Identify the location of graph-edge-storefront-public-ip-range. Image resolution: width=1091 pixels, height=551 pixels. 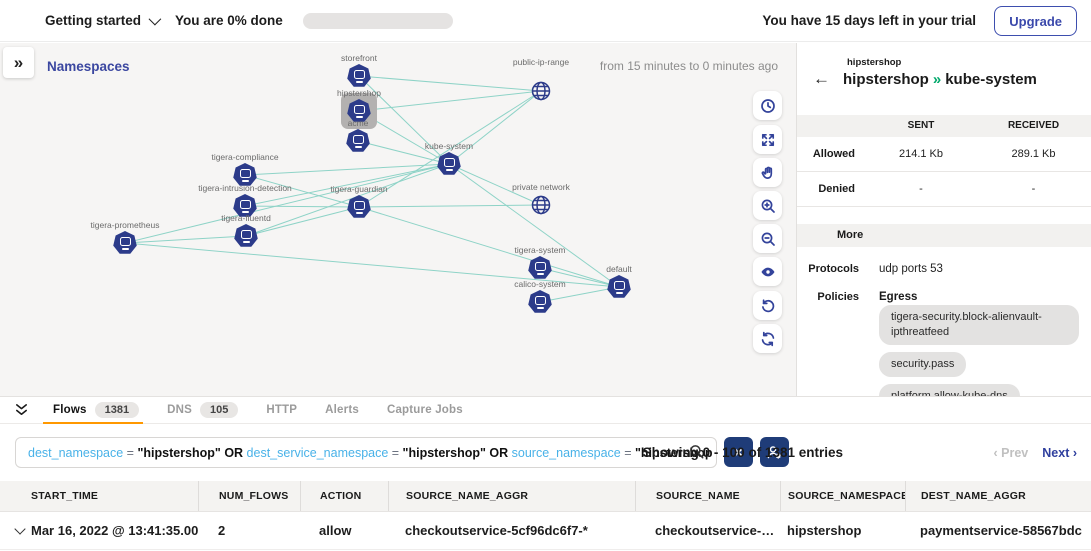
(450, 84).